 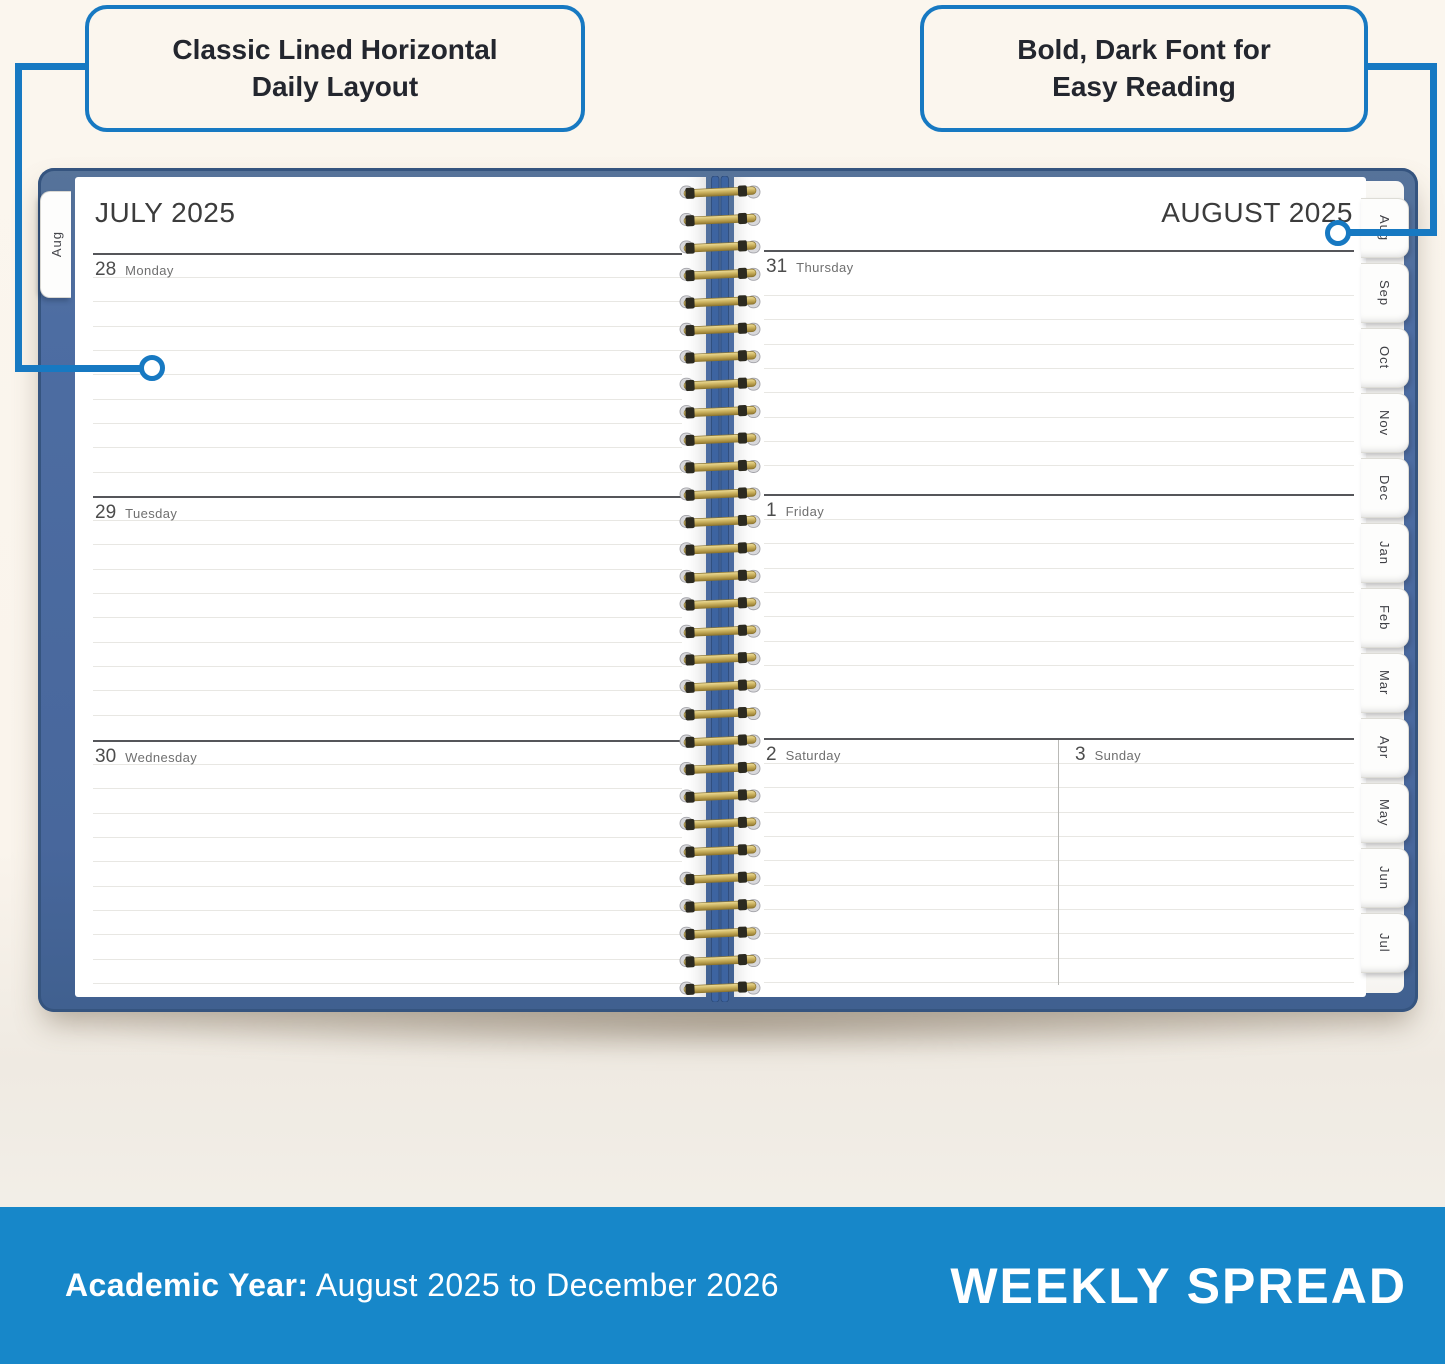 What do you see at coordinates (165, 212) in the screenshot?
I see `page-title-july: JULY 2025` at bounding box center [165, 212].